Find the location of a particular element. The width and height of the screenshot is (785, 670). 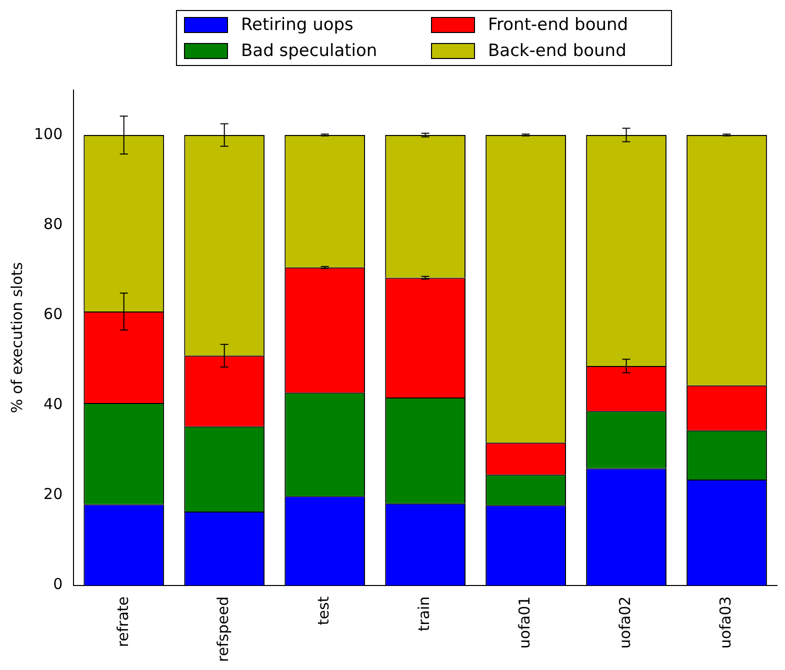

x-tick-label: uofa01 is located at coordinates (525, 622).